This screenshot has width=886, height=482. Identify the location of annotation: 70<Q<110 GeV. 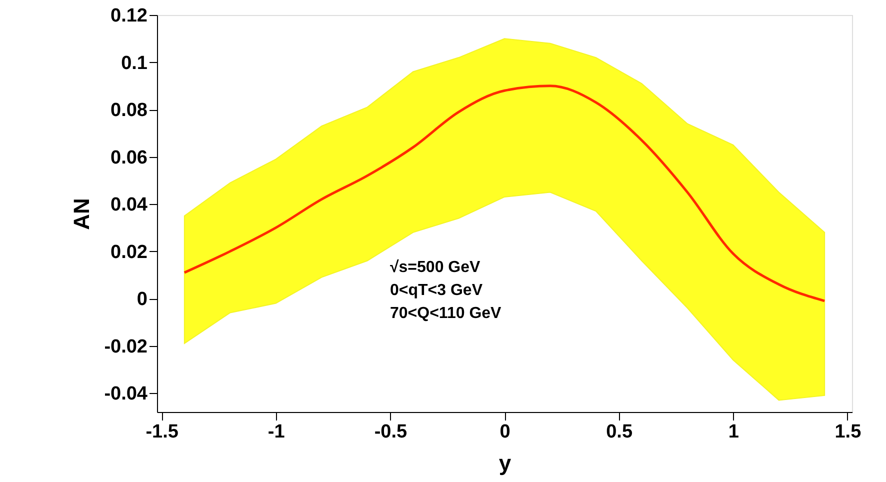
(446, 313).